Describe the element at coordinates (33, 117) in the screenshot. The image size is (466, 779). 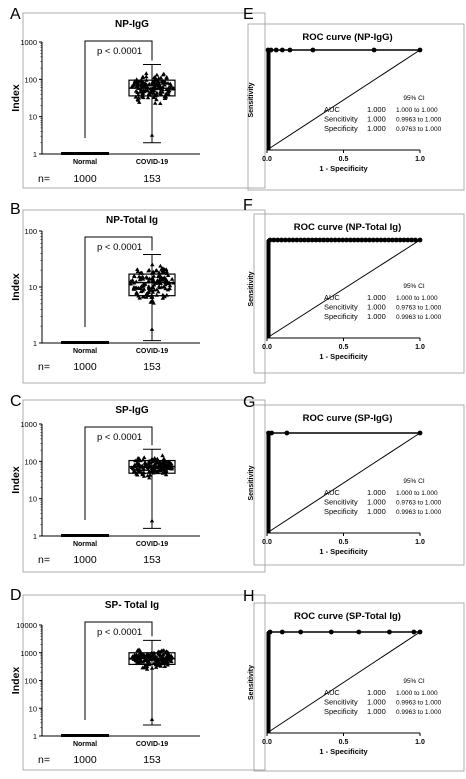
I see `y-tick-label: 10` at that location.